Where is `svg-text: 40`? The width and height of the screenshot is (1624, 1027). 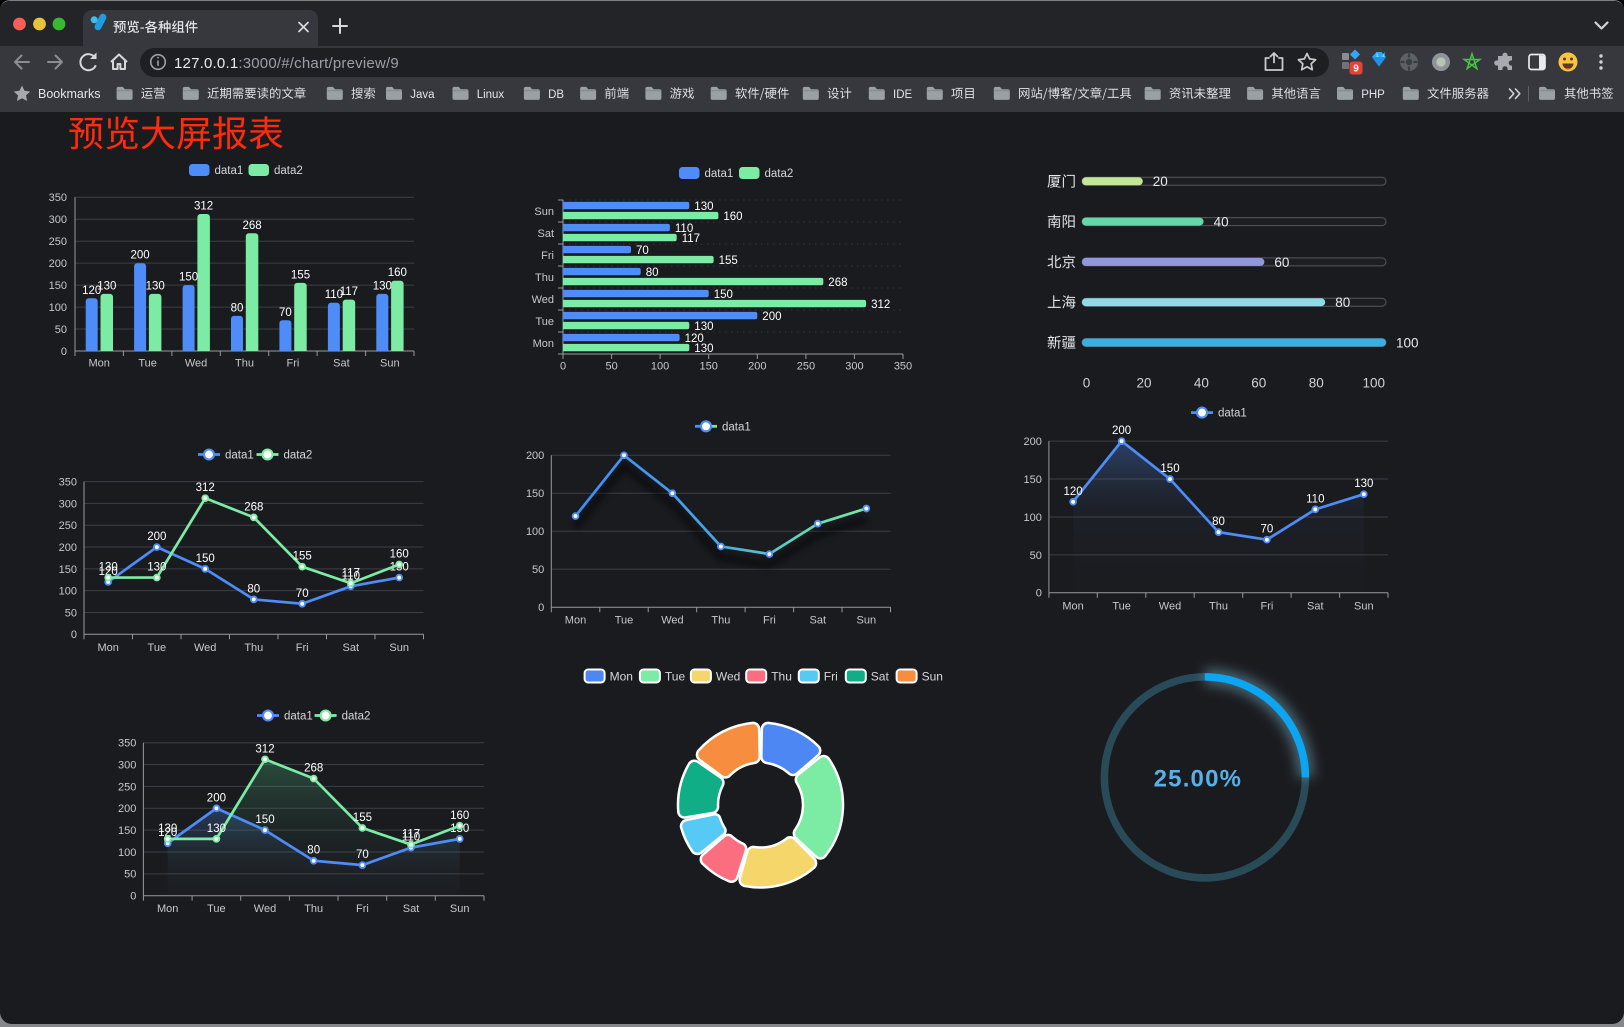 svg-text: 40 is located at coordinates (1221, 222).